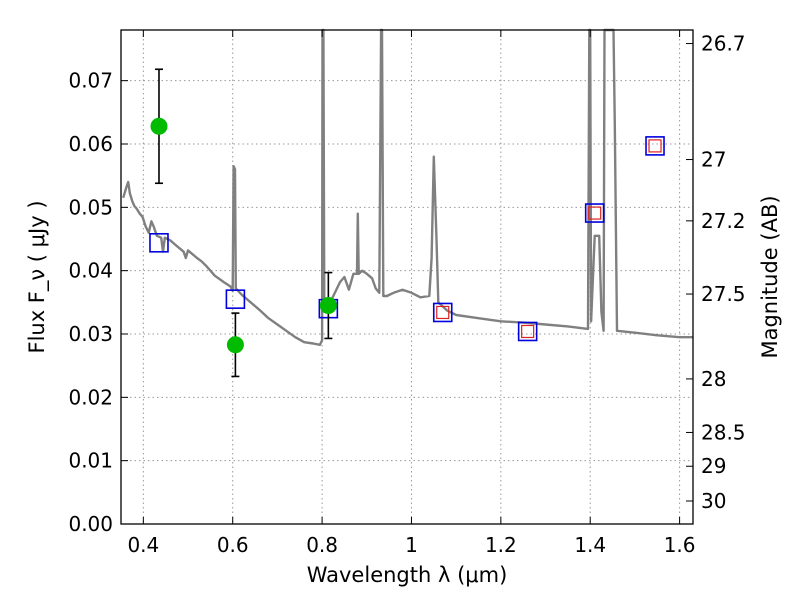  What do you see at coordinates (90, 461) in the screenshot?
I see `y-tick-label: 0.01` at bounding box center [90, 461].